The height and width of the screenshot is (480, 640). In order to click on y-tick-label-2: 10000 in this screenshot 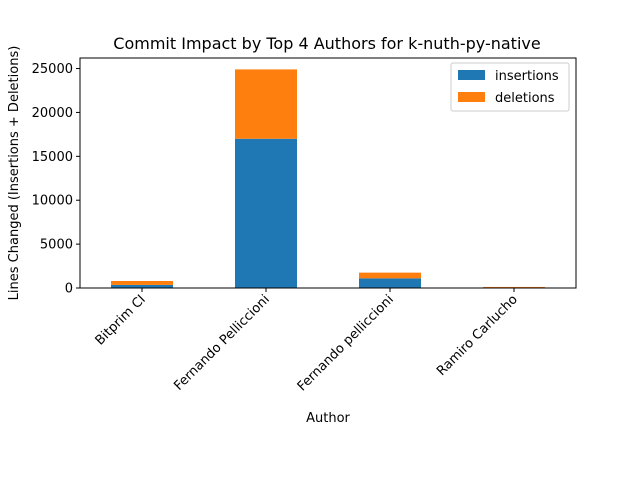, I will do `click(52, 201)`.